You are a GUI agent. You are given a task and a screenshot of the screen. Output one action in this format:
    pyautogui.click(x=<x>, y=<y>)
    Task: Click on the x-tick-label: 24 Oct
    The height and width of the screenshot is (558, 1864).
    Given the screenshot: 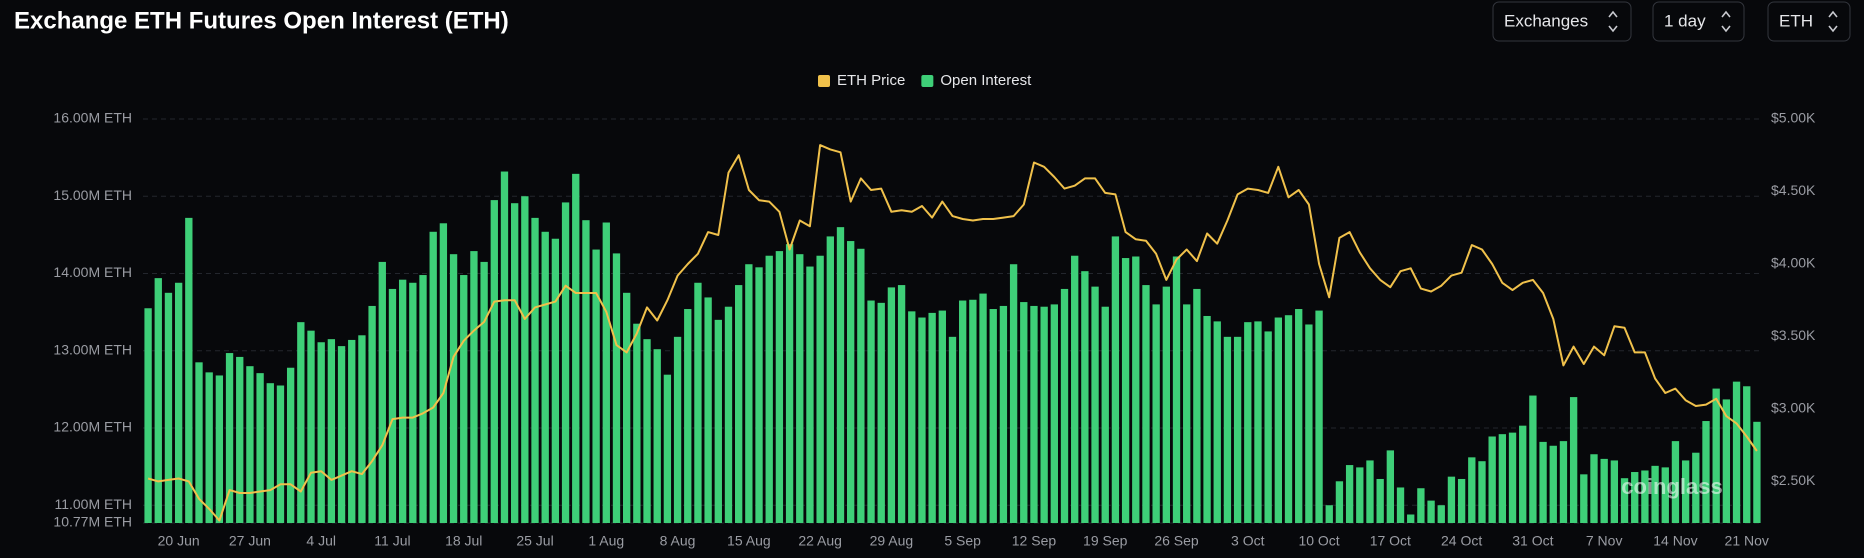 What is the action you would take?
    pyautogui.click(x=1461, y=541)
    